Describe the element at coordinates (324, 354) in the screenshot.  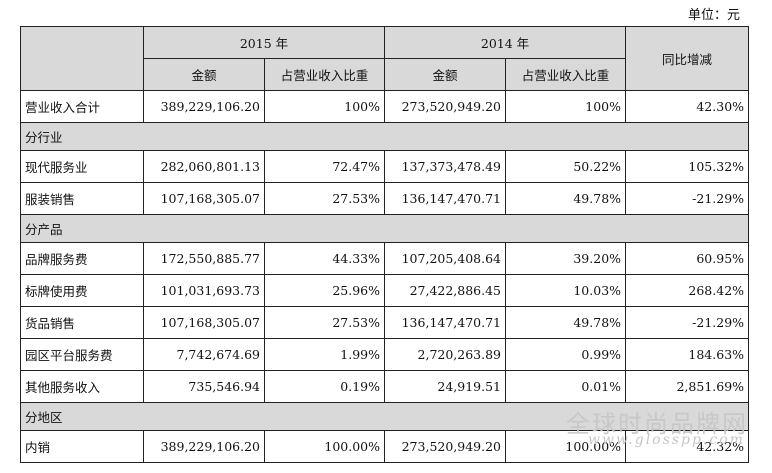
I see `share-2015-cell: 1.99%` at that location.